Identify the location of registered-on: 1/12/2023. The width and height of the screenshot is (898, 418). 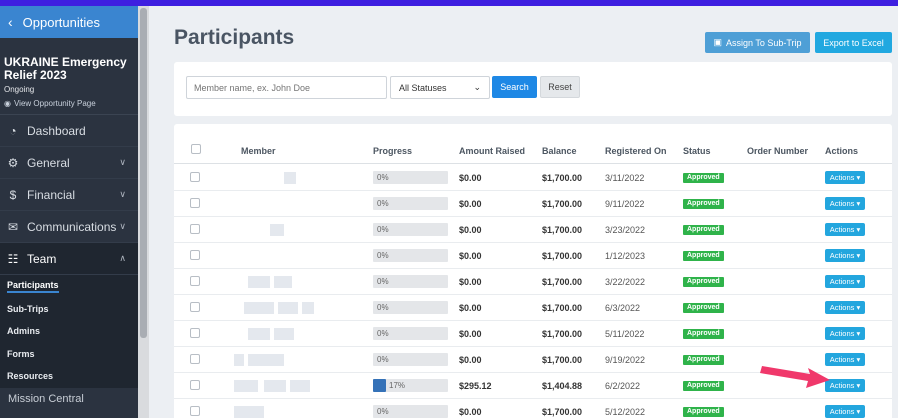
(625, 256).